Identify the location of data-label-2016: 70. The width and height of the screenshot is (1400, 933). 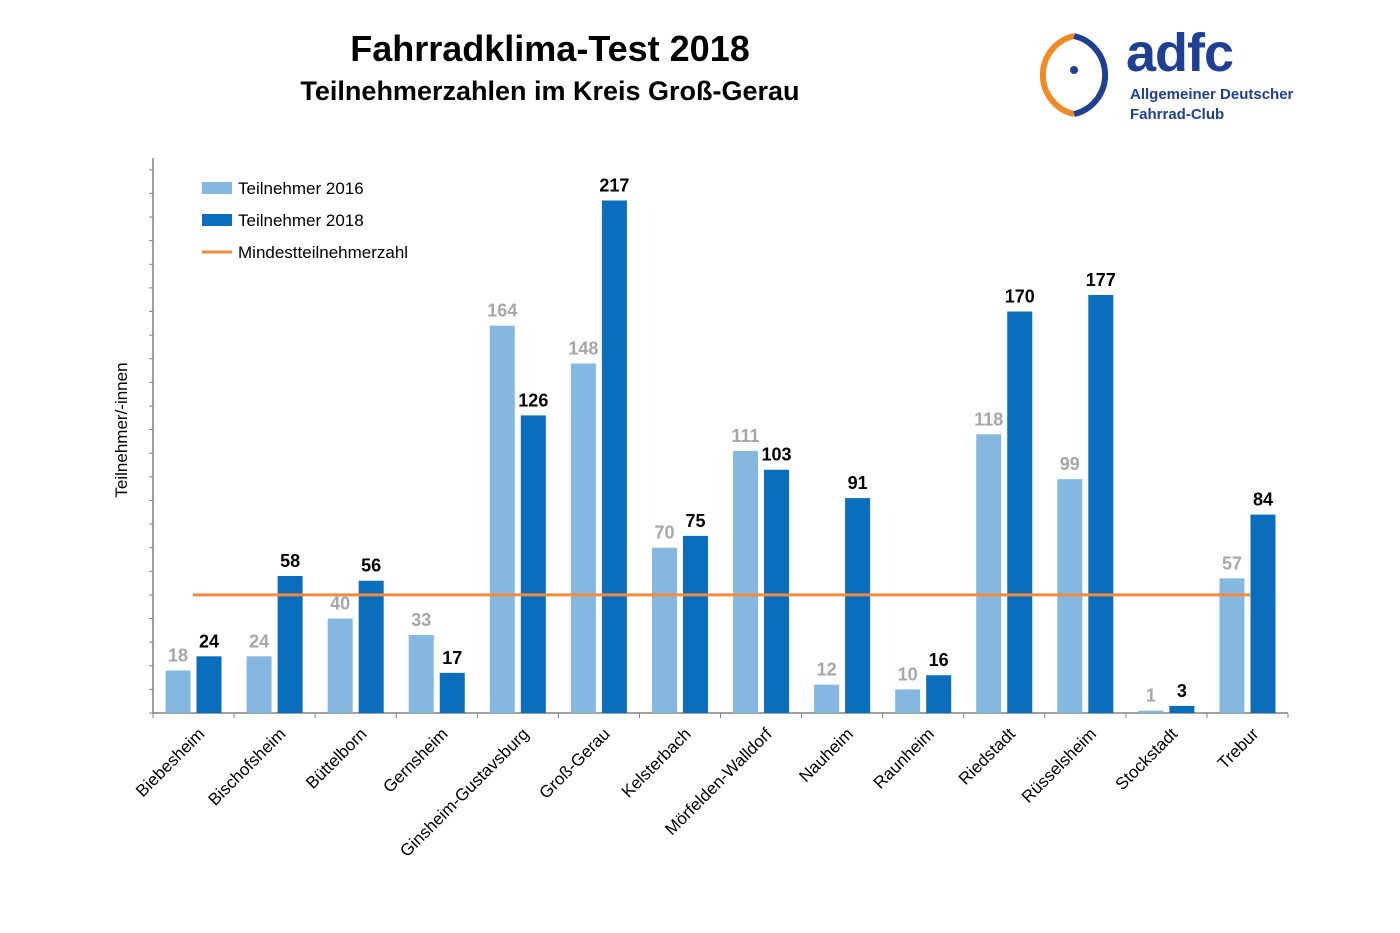
(664, 533).